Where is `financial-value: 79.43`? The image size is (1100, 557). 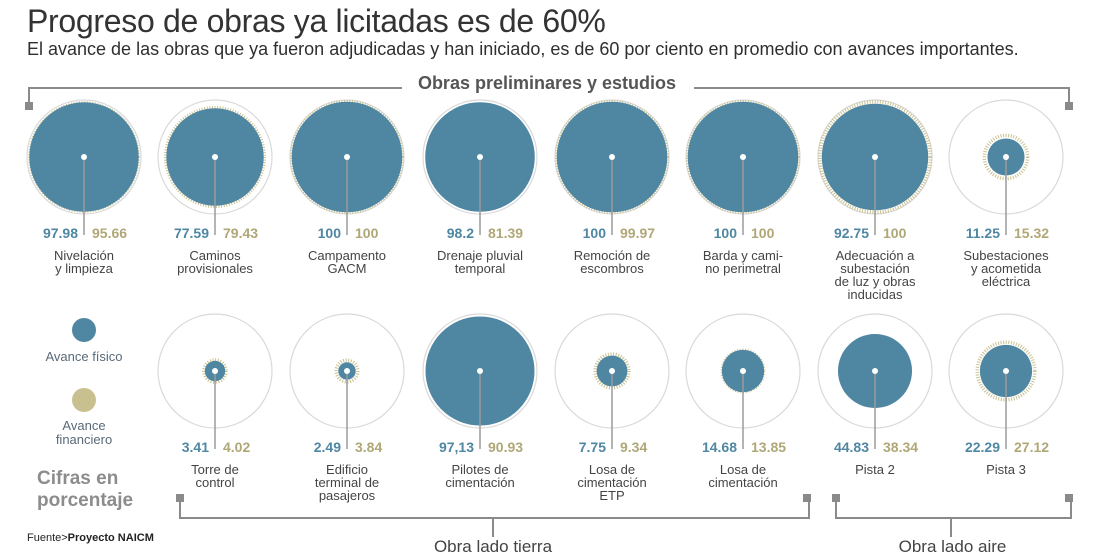 financial-value: 79.43 is located at coordinates (240, 233).